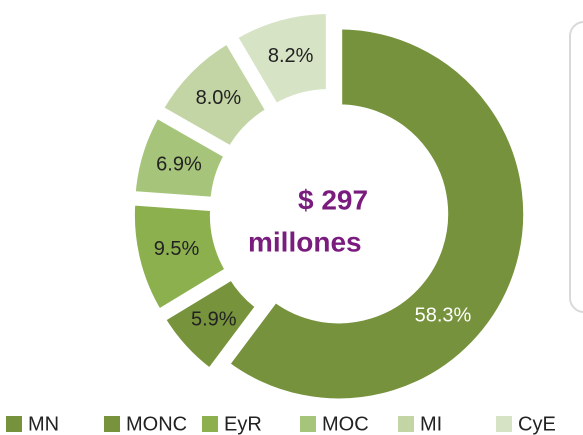  Describe the element at coordinates (333, 199) in the screenshot. I see `center-amount: $ 297` at that location.